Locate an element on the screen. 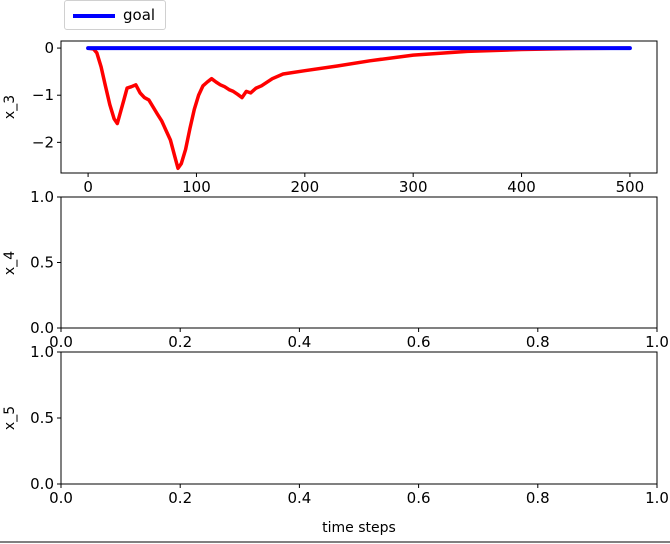 Image resolution: width=670 pixels, height=544 pixels. xtick-label-1-4: 400 is located at coordinates (521, 187).